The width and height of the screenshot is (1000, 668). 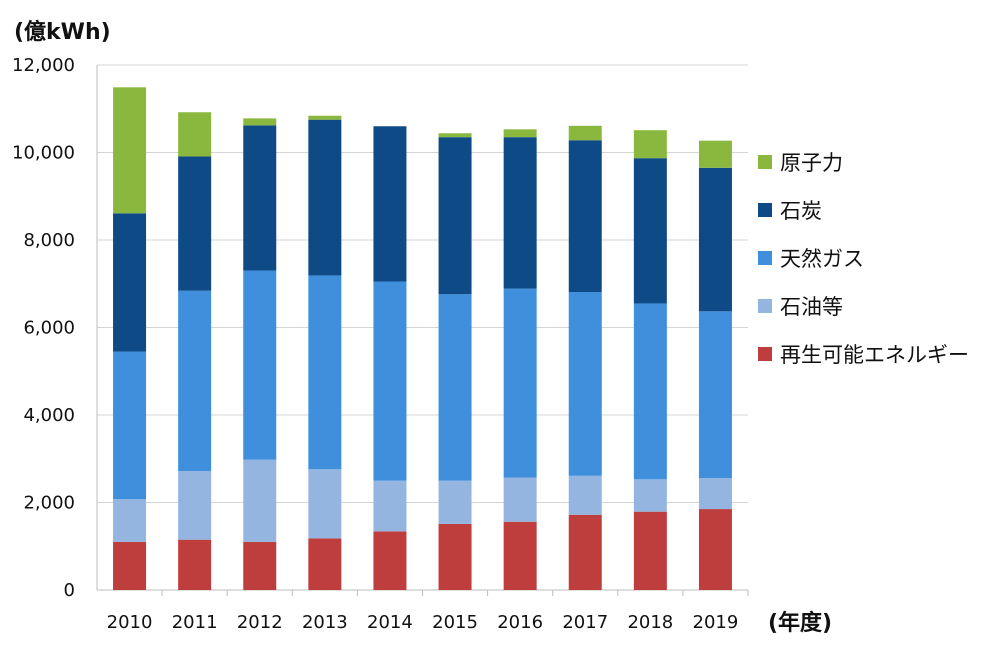 What do you see at coordinates (455, 622) in the screenshot?
I see `x-tick-label: 2015` at bounding box center [455, 622].